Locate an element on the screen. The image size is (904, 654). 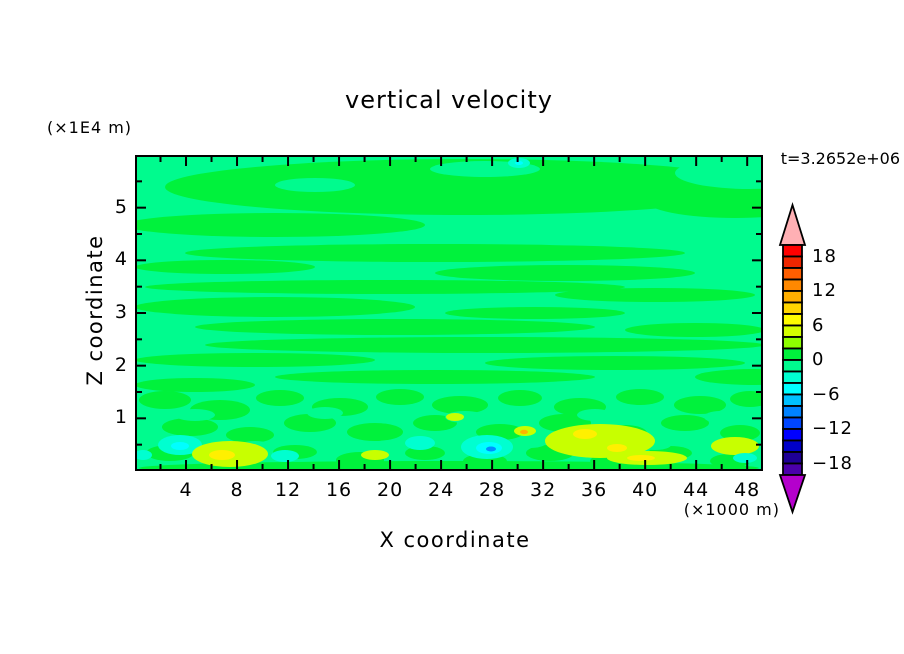
x-tick-label: 8 is located at coordinates (237, 490).